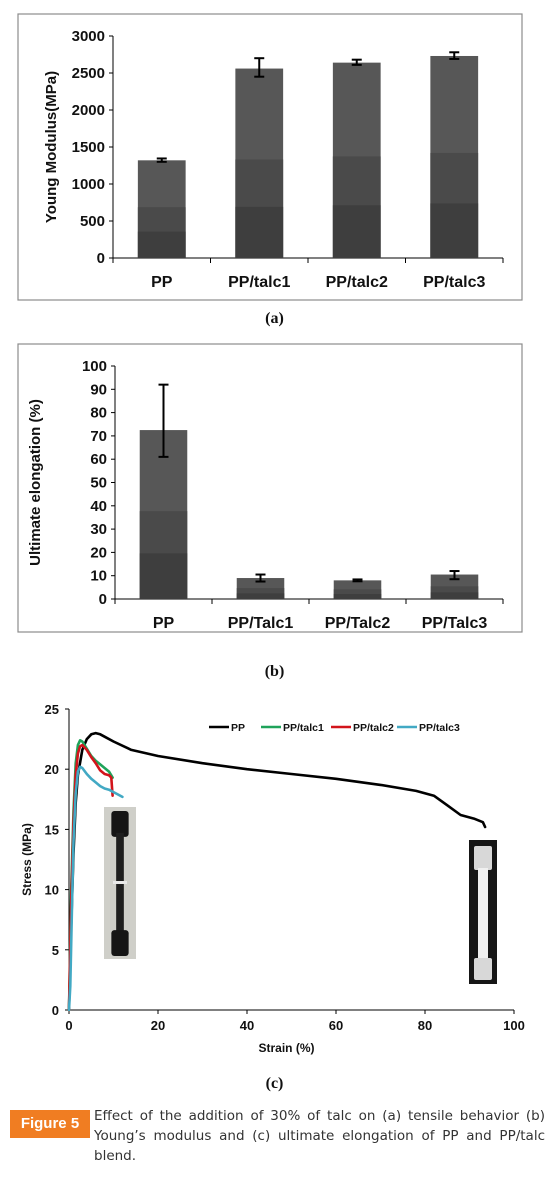 This screenshot has height=1185, width=549. What do you see at coordinates (286, 1048) in the screenshot?
I see `x-axis-title: Strain (%)` at bounding box center [286, 1048].